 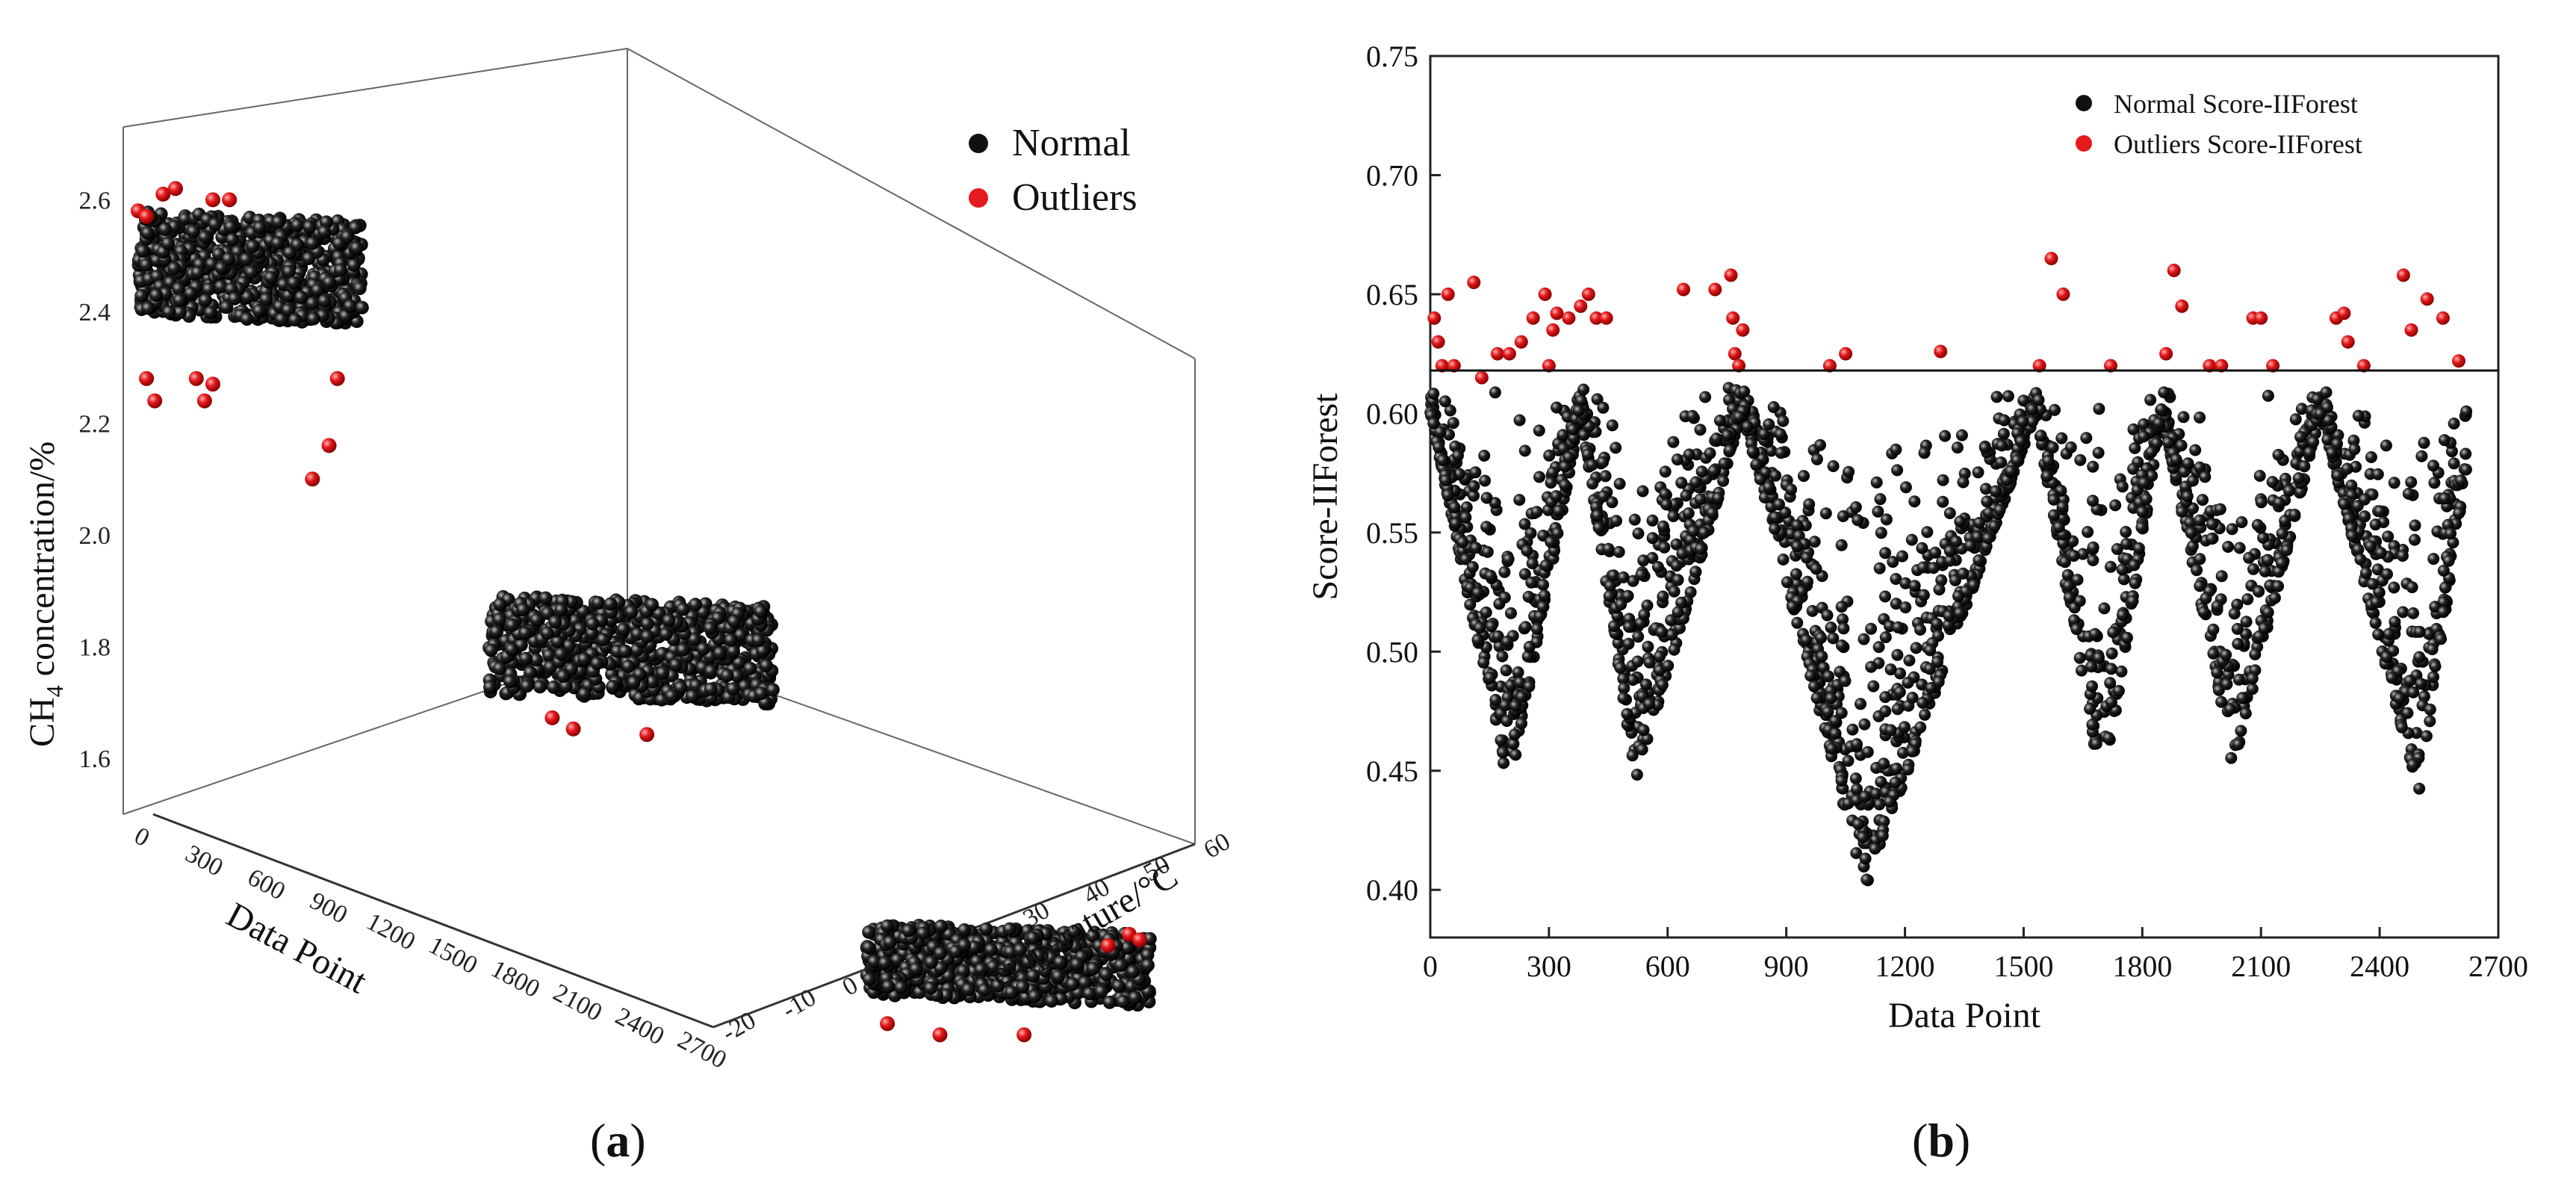 I want to click on x-tick-label: 300, so click(x=1549, y=966).